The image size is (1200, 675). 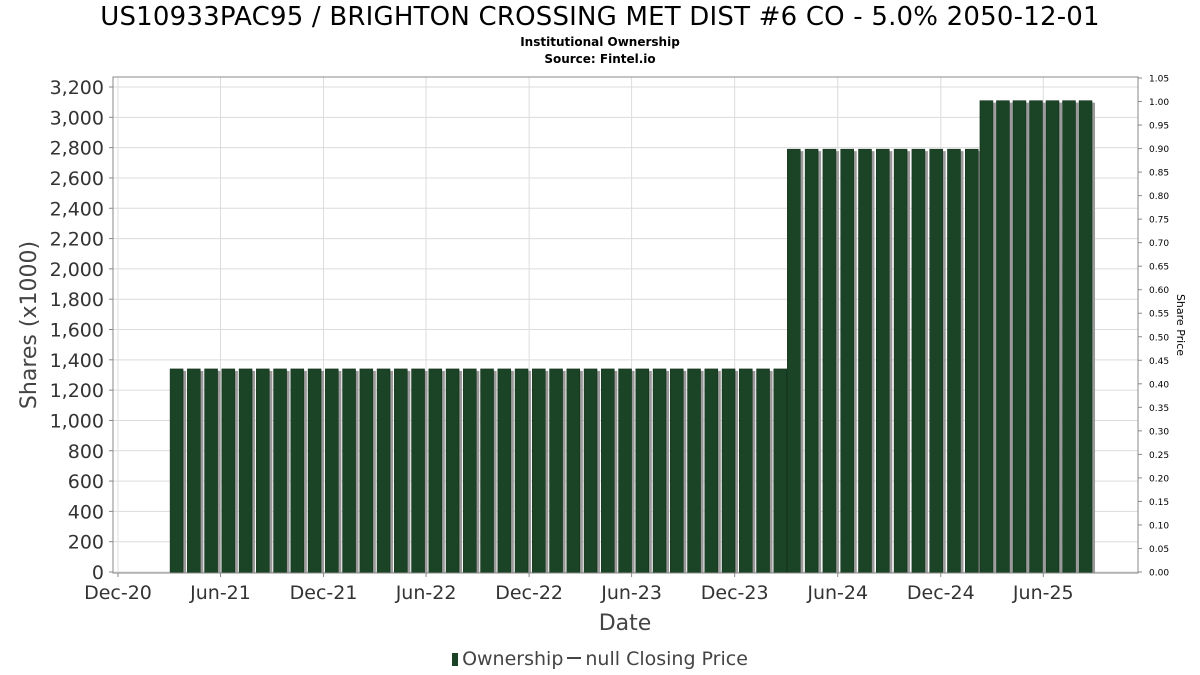 I want to click on y-tick-label: 200, so click(x=86, y=543).